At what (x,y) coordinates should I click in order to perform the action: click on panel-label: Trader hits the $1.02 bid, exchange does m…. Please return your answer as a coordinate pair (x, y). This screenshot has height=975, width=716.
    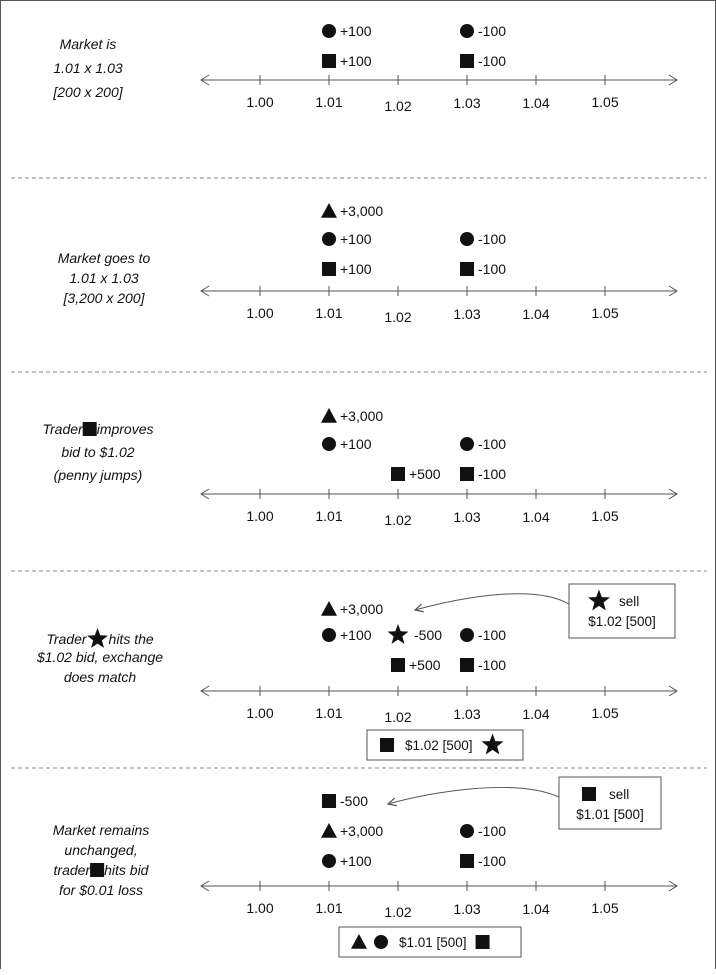
    Looking at the image, I should click on (99, 656).